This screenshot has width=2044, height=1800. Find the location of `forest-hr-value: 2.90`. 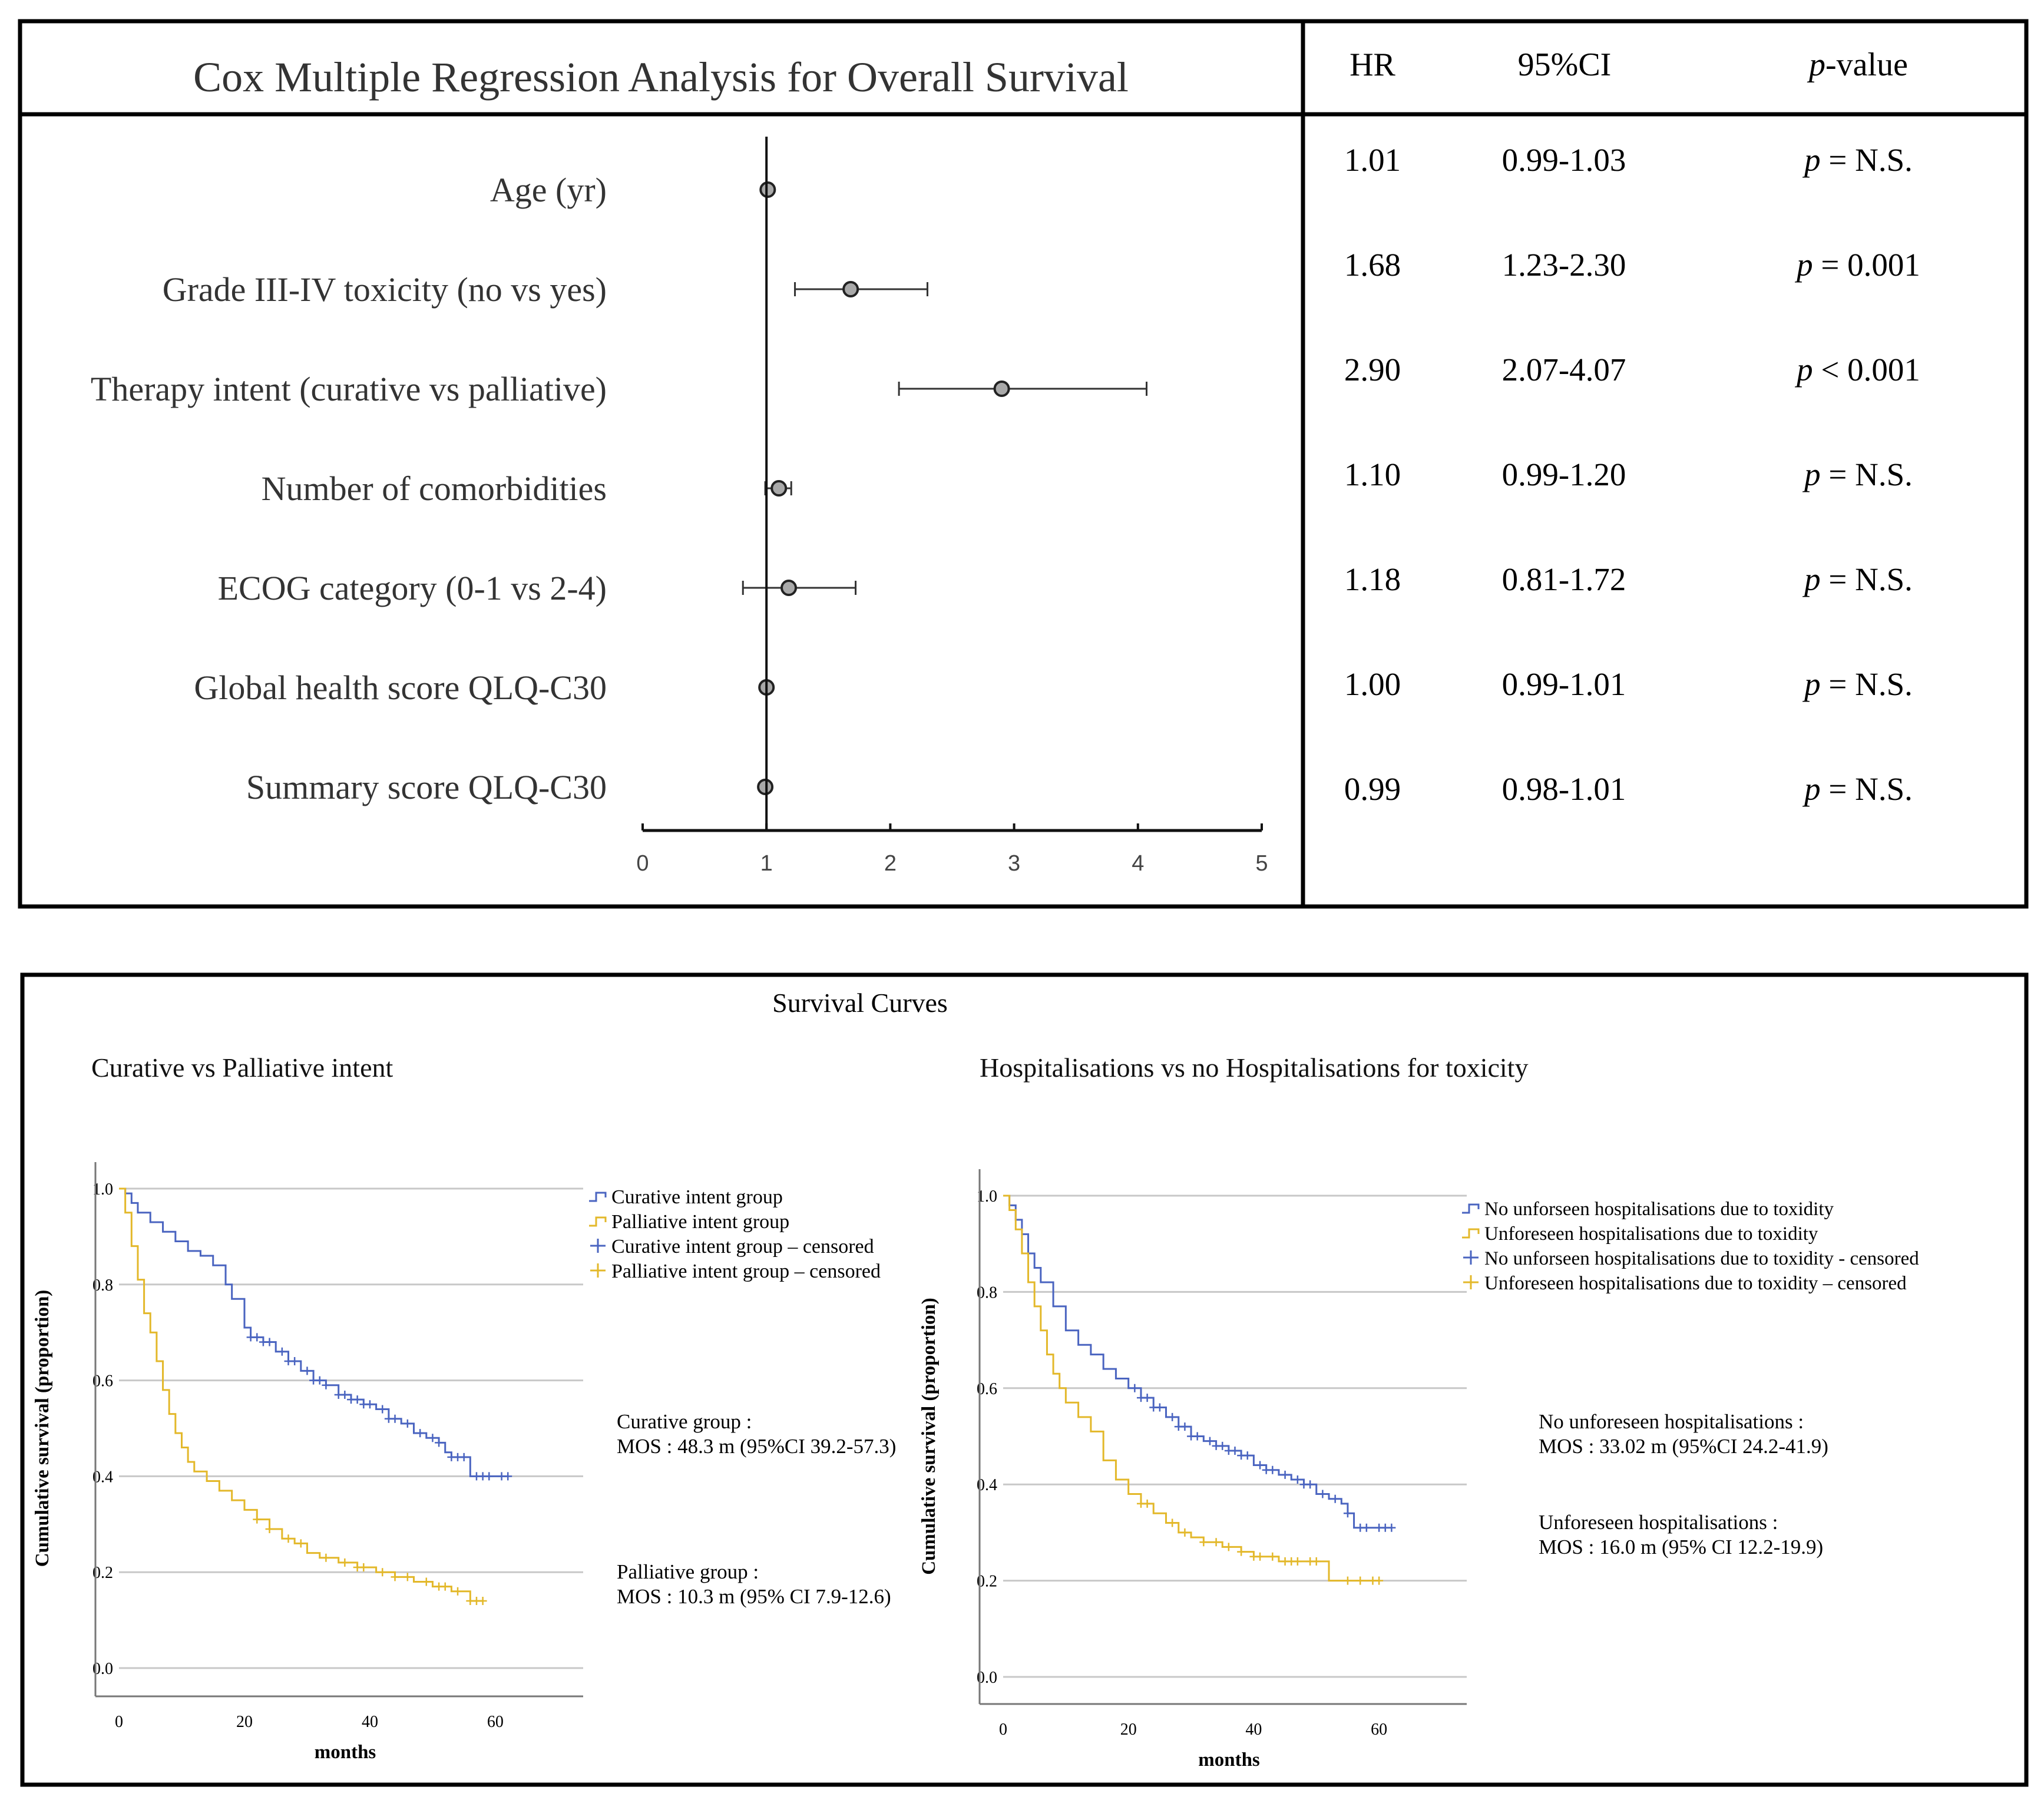

forest-hr-value: 2.90 is located at coordinates (1372, 370).